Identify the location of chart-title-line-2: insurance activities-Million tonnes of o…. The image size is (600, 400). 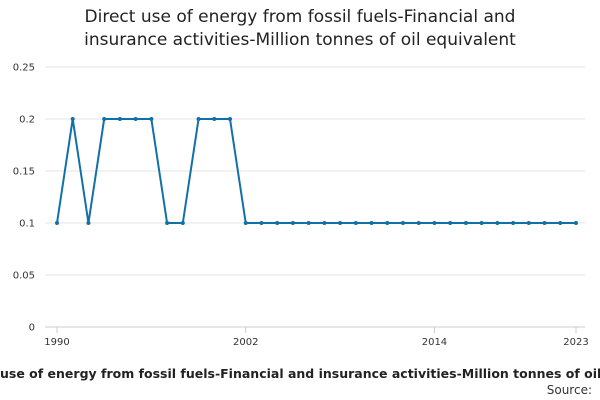
(300, 40).